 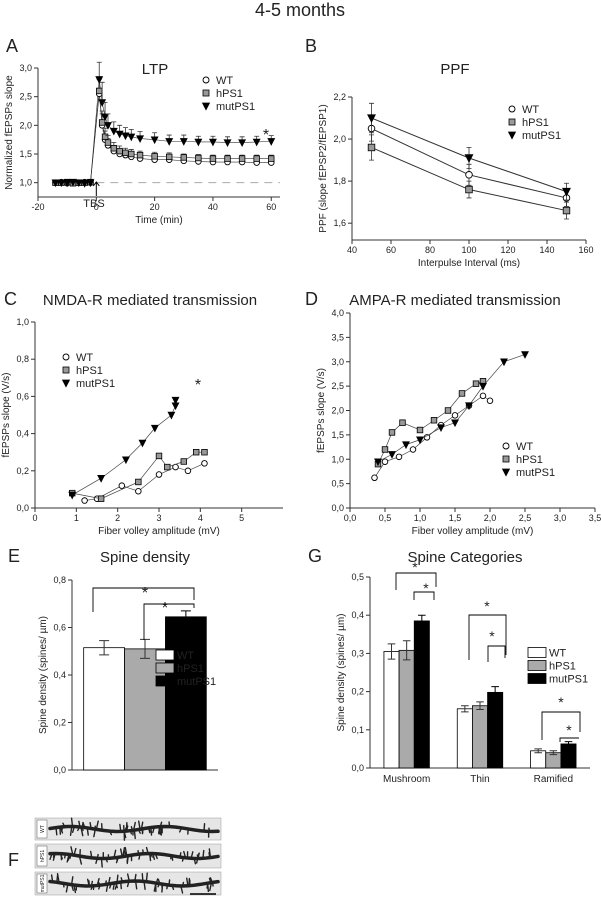 I want to click on y-tick-label: 0,4, so click(x=59, y=675).